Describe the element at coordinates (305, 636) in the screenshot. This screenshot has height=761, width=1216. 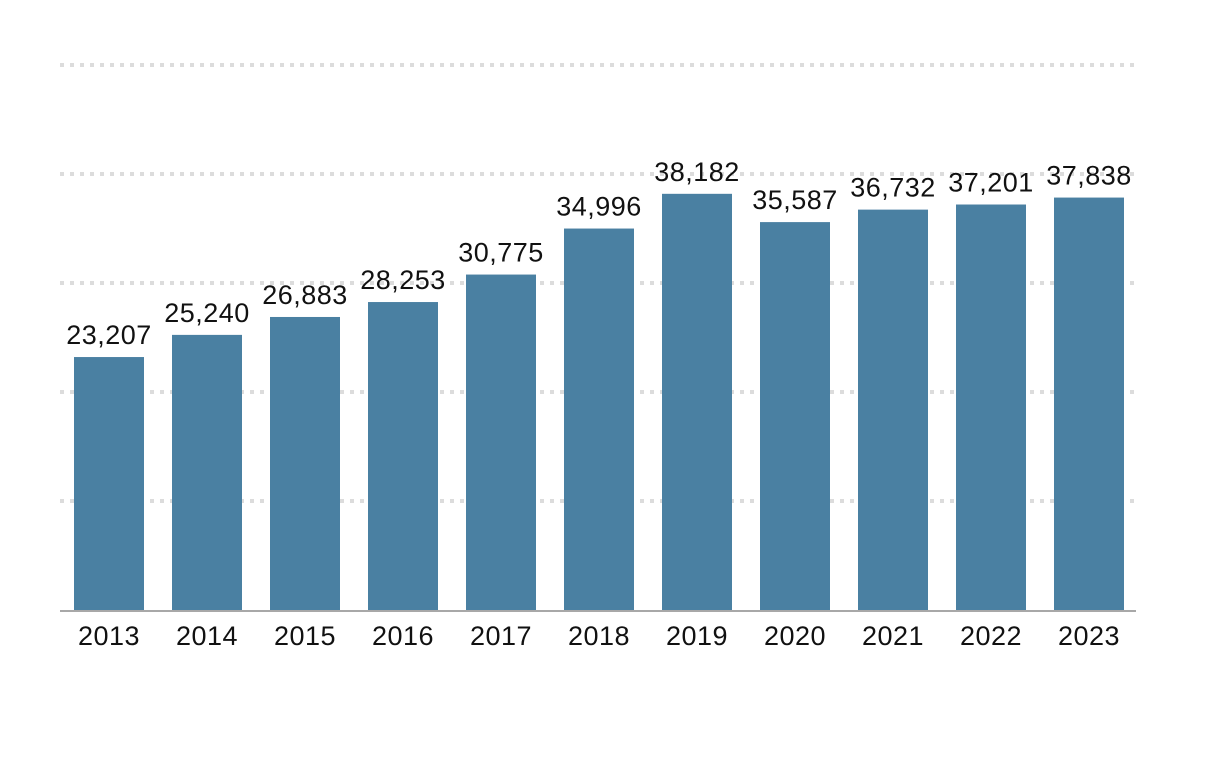
I see `x-tick-label-2015: 2015` at that location.